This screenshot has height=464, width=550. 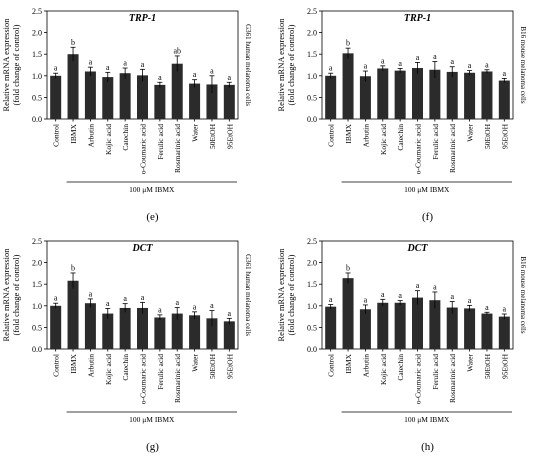 I want to click on category-label: Catechin, so click(x=125, y=137).